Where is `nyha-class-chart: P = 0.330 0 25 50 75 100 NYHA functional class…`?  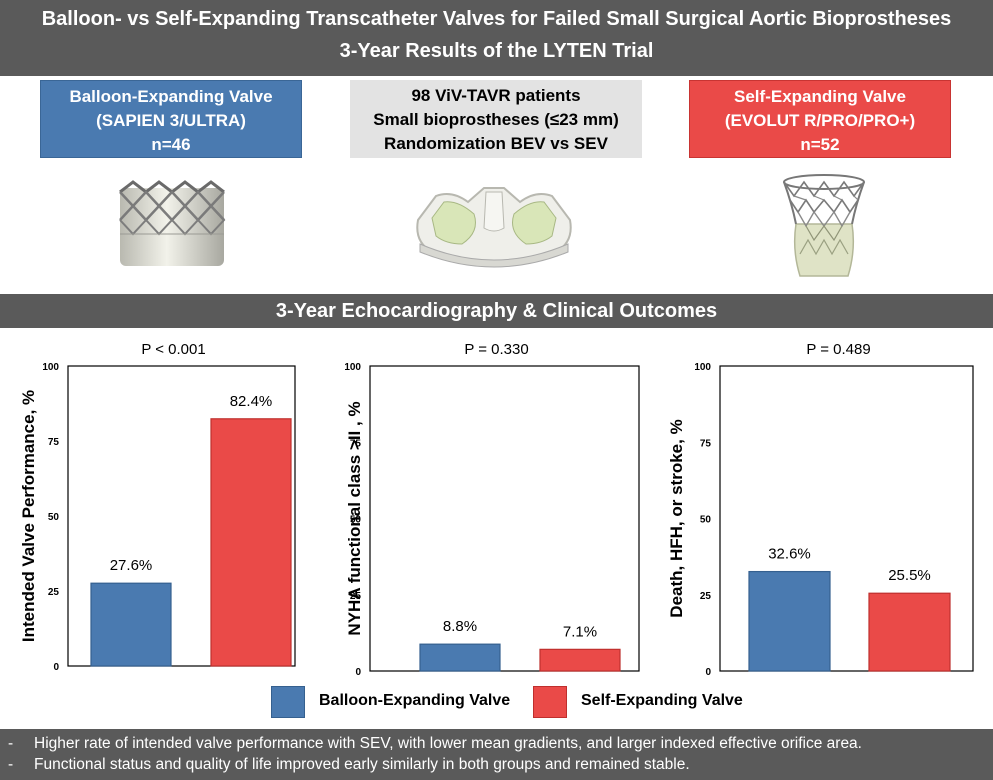 nyha-class-chart: P = 0.330 0 25 50 75 100 NYHA functional class… is located at coordinates (492, 509).